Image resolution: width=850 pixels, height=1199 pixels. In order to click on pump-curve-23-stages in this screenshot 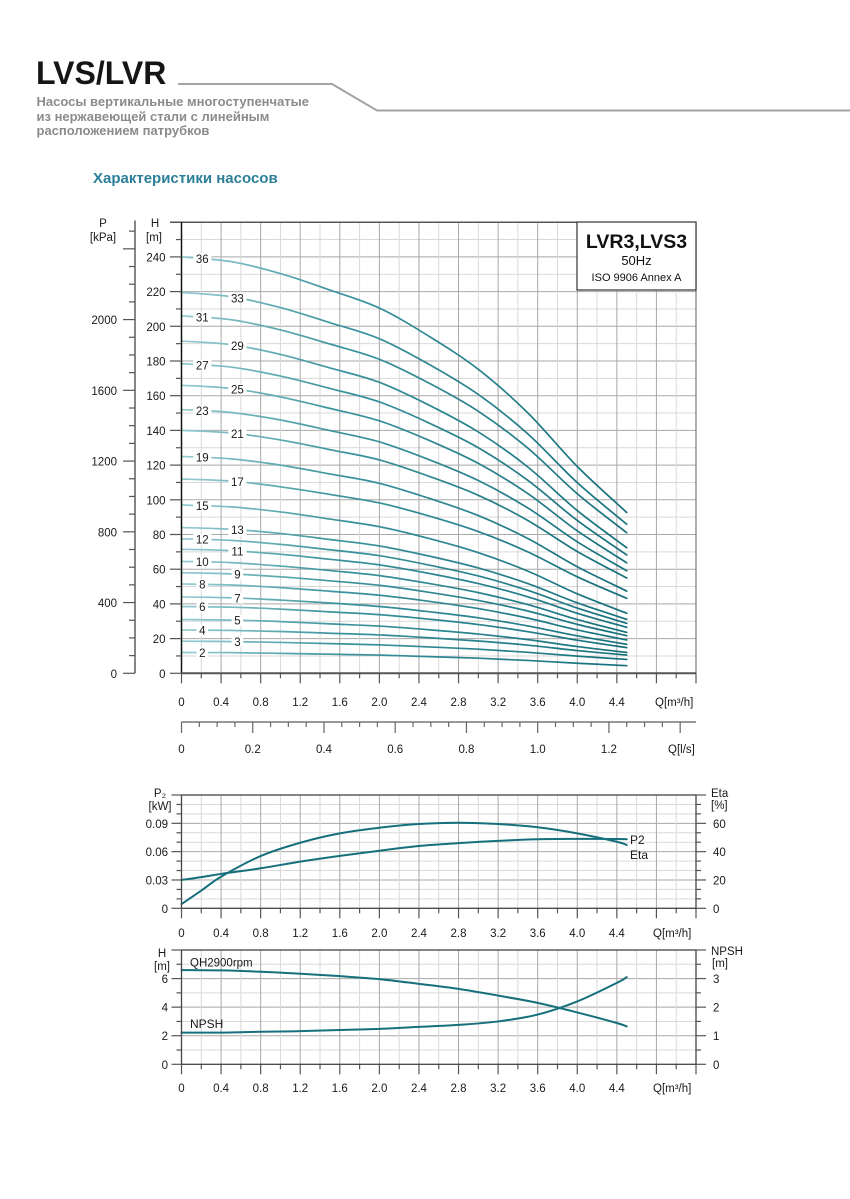, I will do `click(404, 490)`.